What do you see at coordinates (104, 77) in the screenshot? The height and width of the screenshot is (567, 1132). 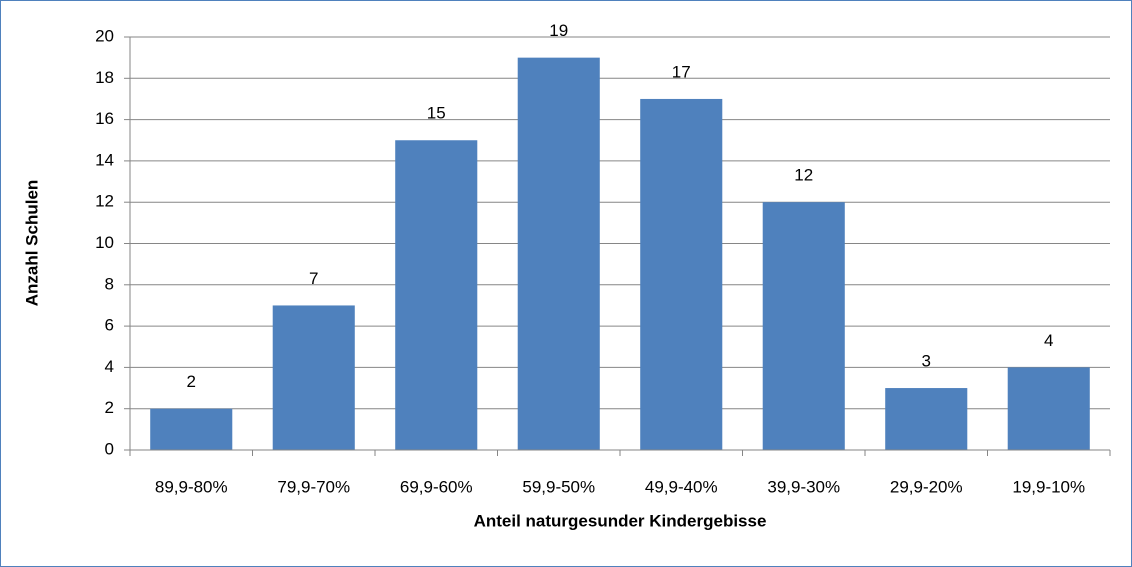 I see `y-tick-label: 18` at bounding box center [104, 77].